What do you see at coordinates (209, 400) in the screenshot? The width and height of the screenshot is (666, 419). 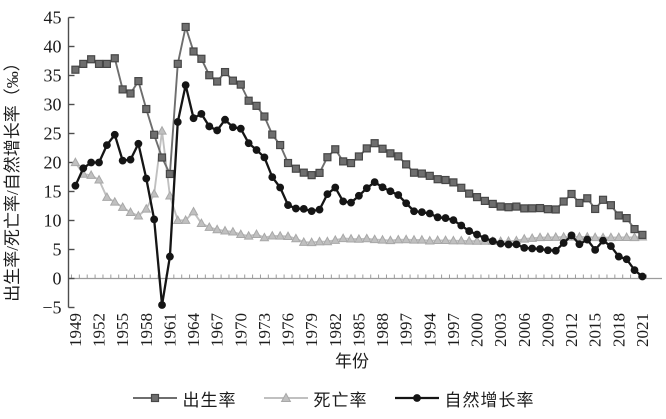 I see `birth-rate-legend-label: 出生率` at bounding box center [209, 400].